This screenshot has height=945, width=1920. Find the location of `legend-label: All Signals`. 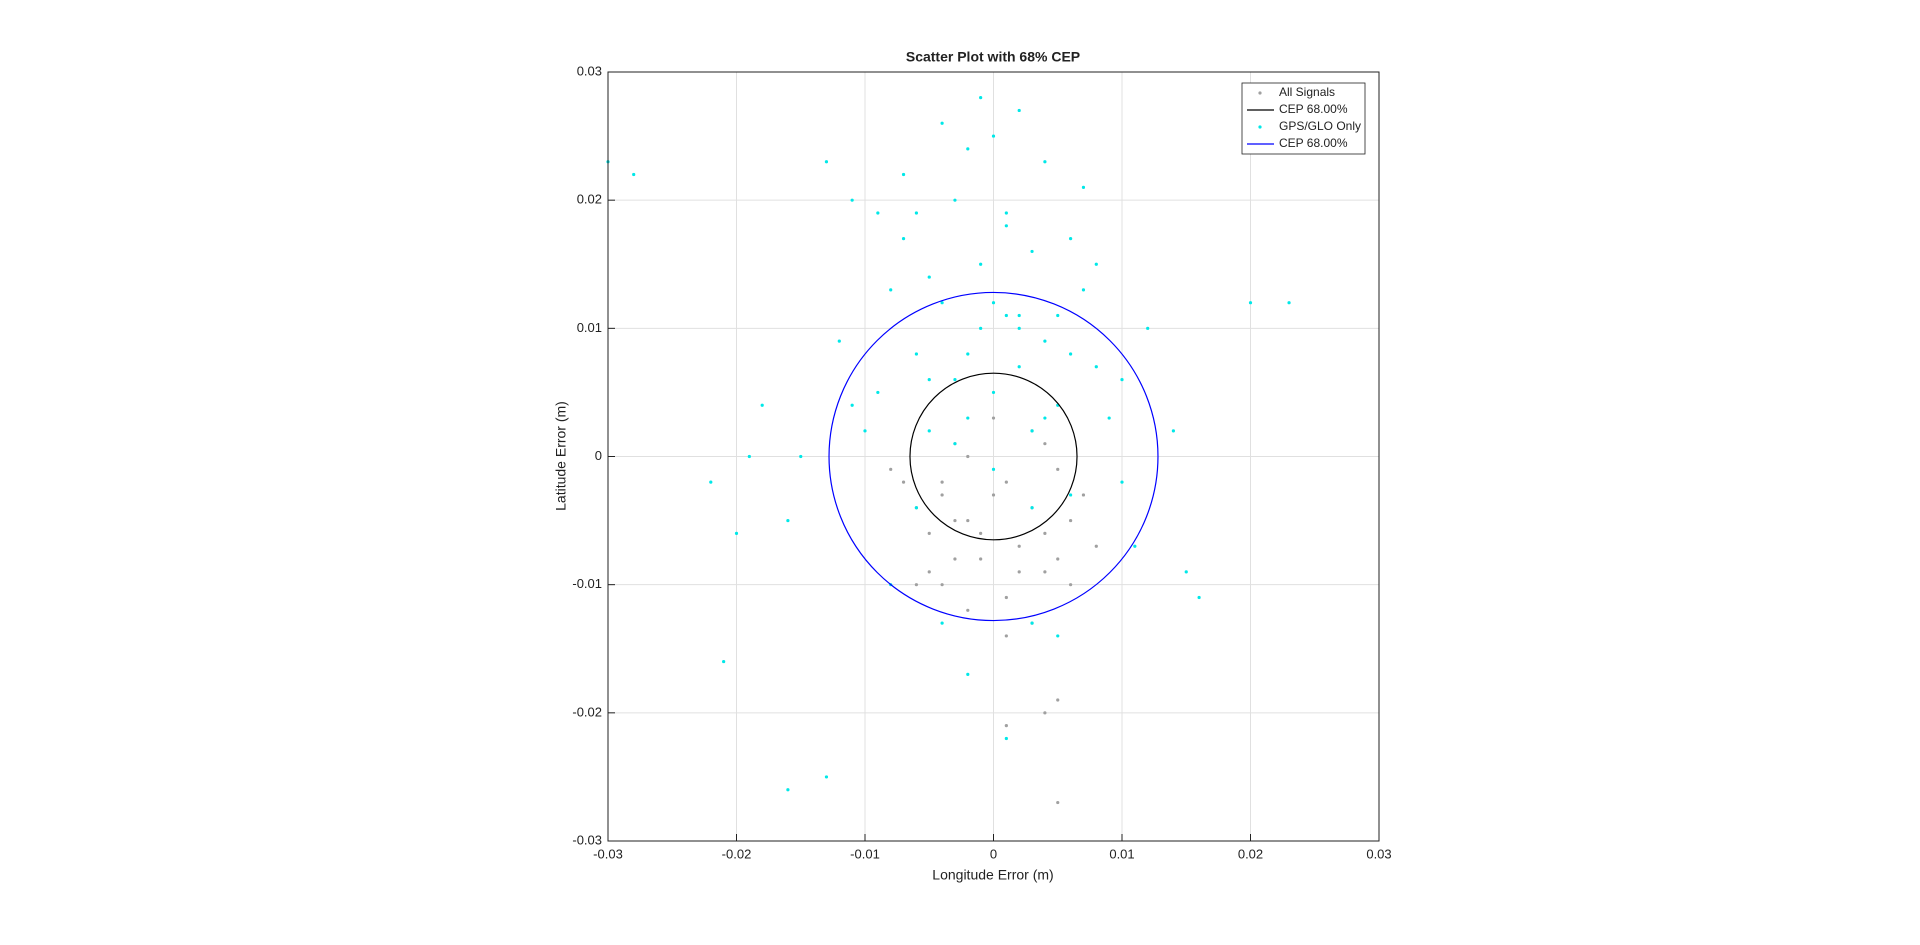

legend-label: All Signals is located at coordinates (1307, 92).